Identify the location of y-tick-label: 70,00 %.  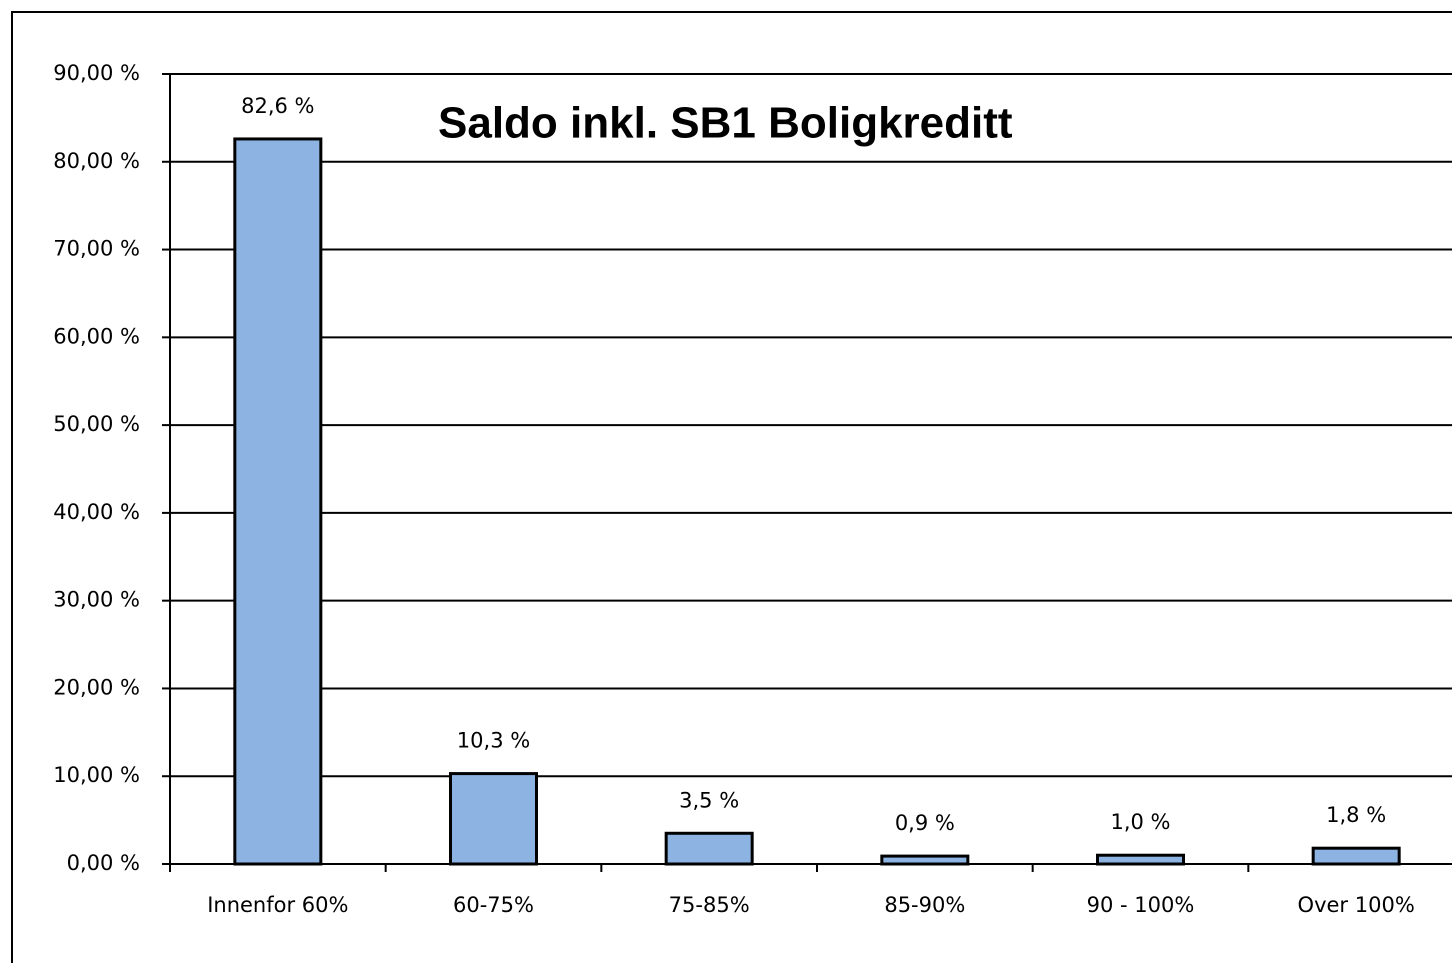
(96, 249).